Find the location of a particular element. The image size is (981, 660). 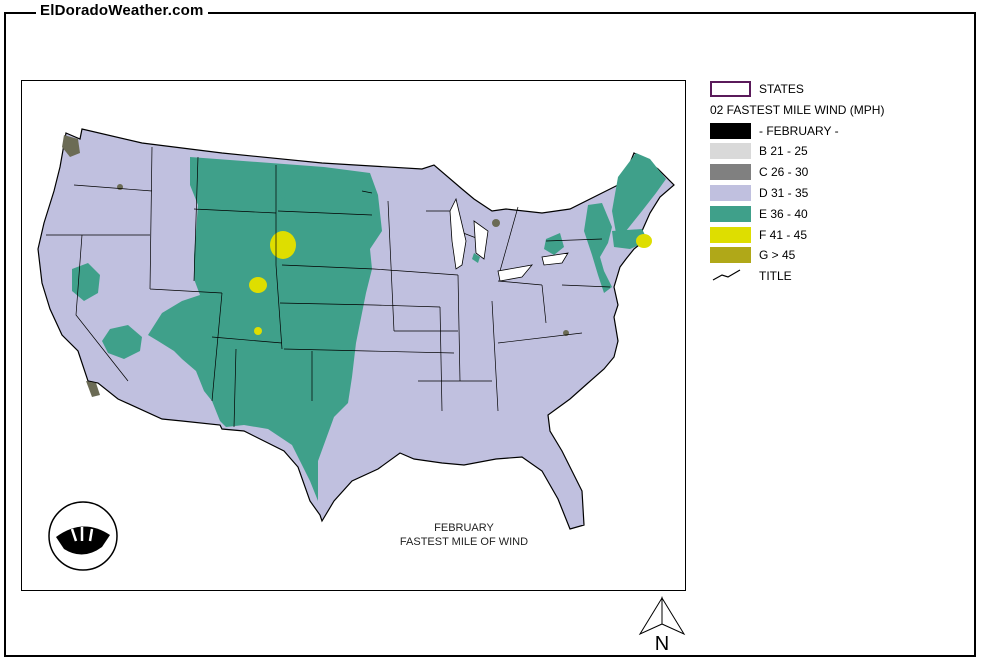

legend-subtitle: 02 FASTEST MILE WIND (MPH) is located at coordinates (797, 109).